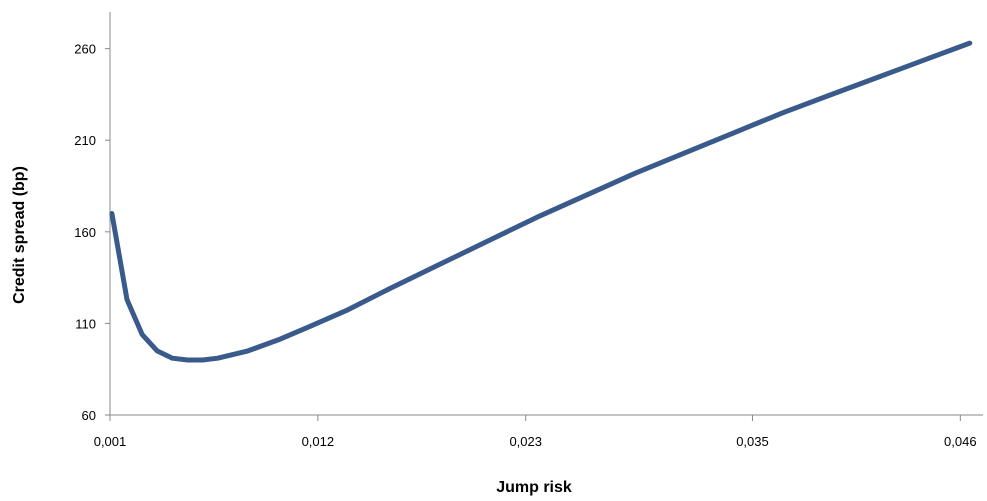 The width and height of the screenshot is (987, 501). Describe the element at coordinates (525, 441) in the screenshot. I see `x-tick-label: 0,023` at that location.